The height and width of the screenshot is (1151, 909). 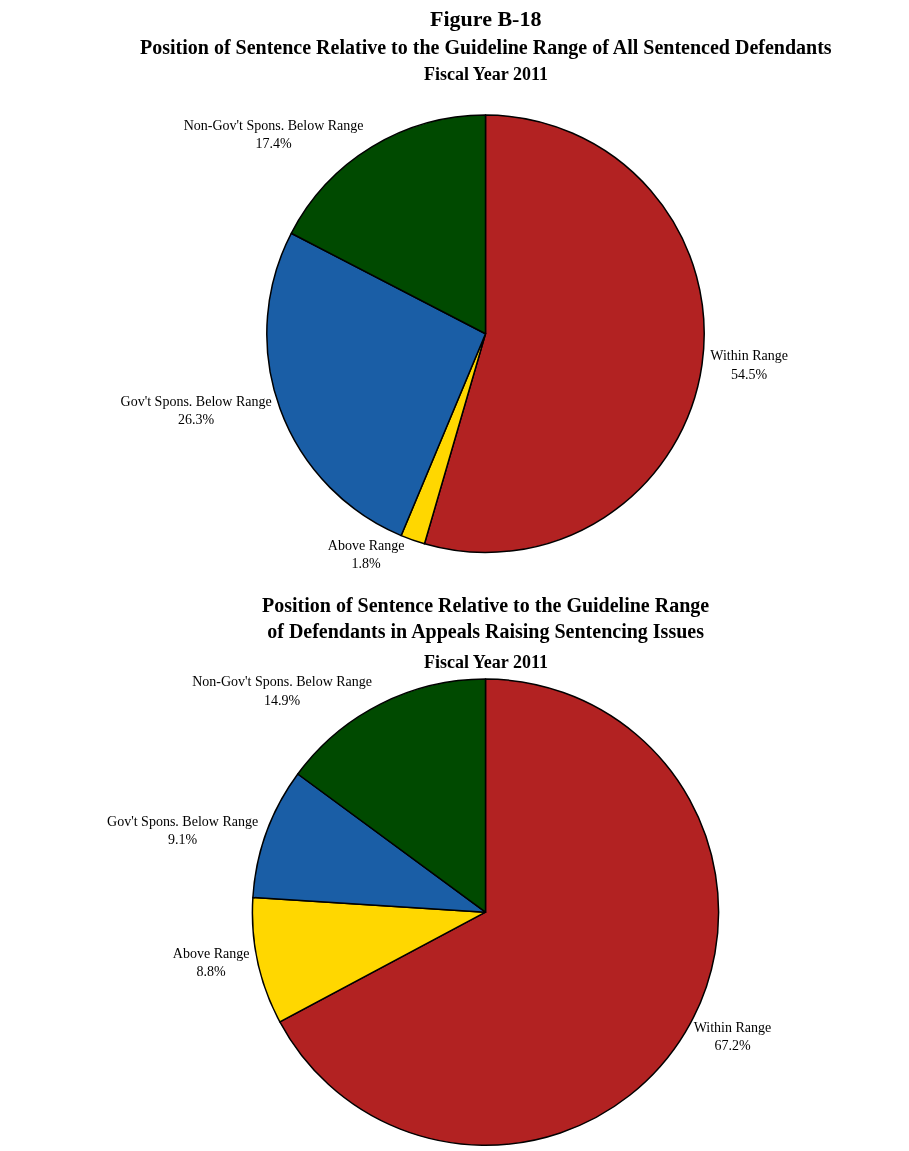 I want to click on chart-title: Position of Sentence Relative to the Guideline Range of All Sentenced Defendants, so click(x=486, y=47).